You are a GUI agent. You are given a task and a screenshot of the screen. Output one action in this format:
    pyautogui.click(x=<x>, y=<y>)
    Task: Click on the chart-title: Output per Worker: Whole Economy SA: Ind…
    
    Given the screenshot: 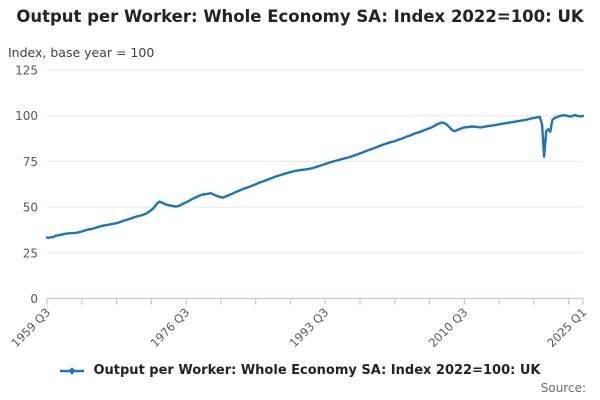 What is the action you would take?
    pyautogui.click(x=300, y=16)
    